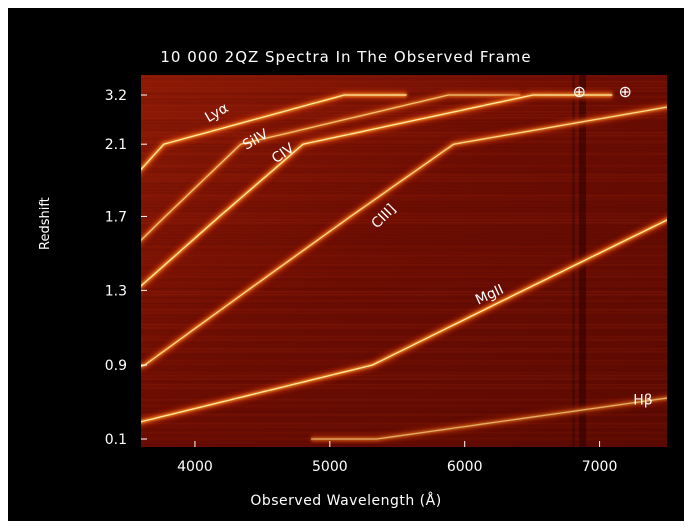  What do you see at coordinates (397, 458) in the screenshot?
I see `x-axis-ticks: 4000 5000 6000 7000` at bounding box center [397, 458].